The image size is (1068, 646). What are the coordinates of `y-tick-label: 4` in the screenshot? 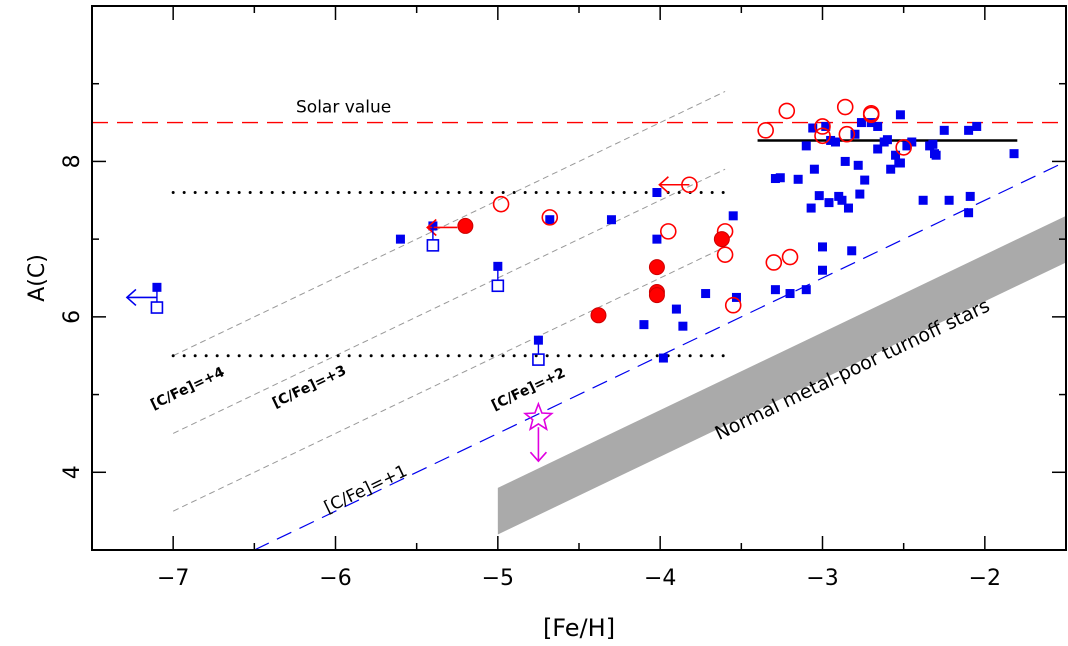 It's located at (72, 472).